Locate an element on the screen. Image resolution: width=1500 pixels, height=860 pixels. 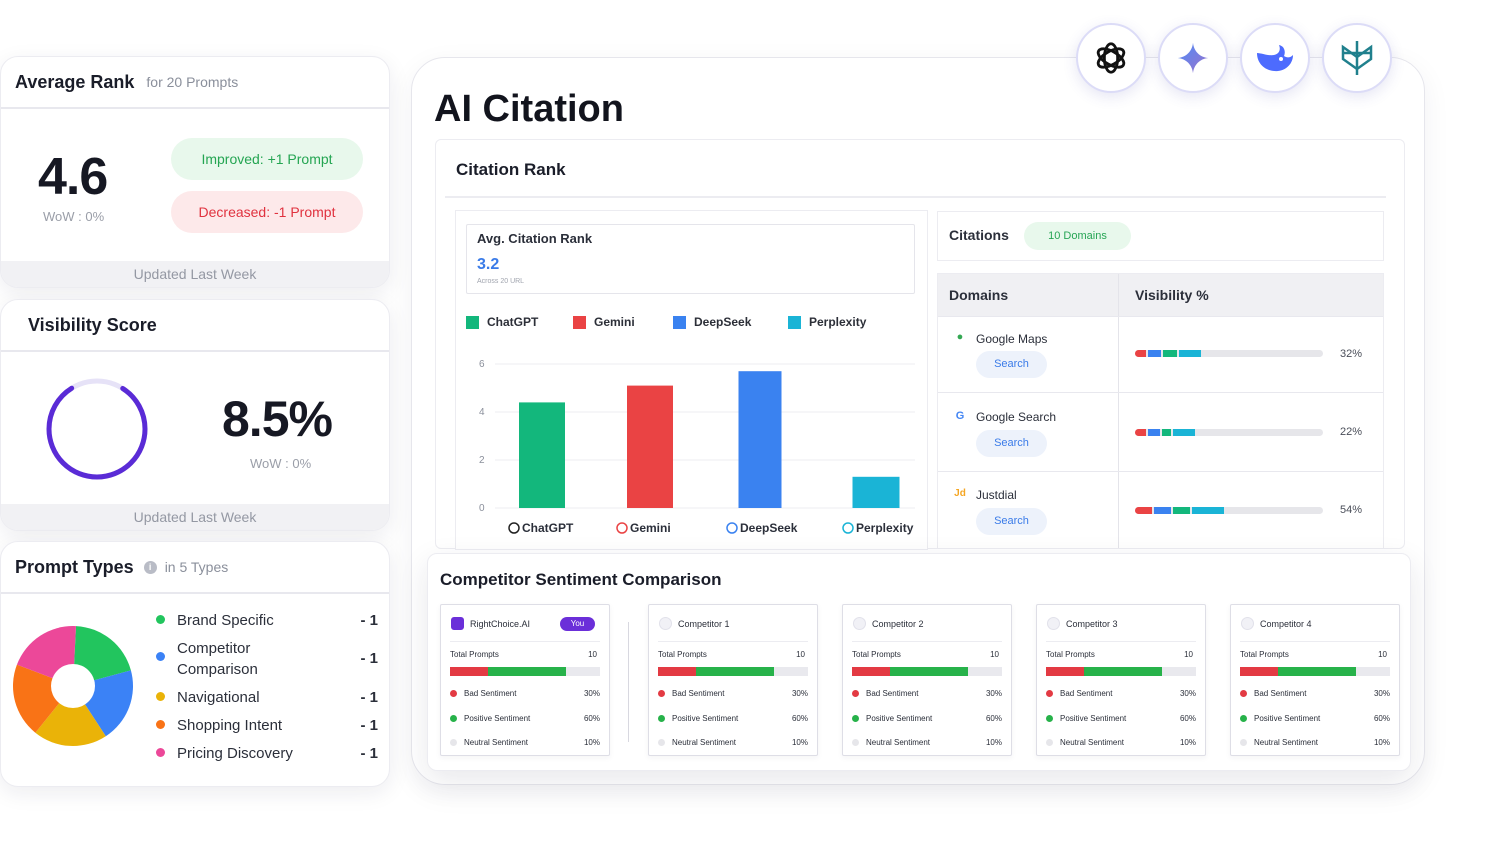
prompt-types-donut is located at coordinates (72, 686).